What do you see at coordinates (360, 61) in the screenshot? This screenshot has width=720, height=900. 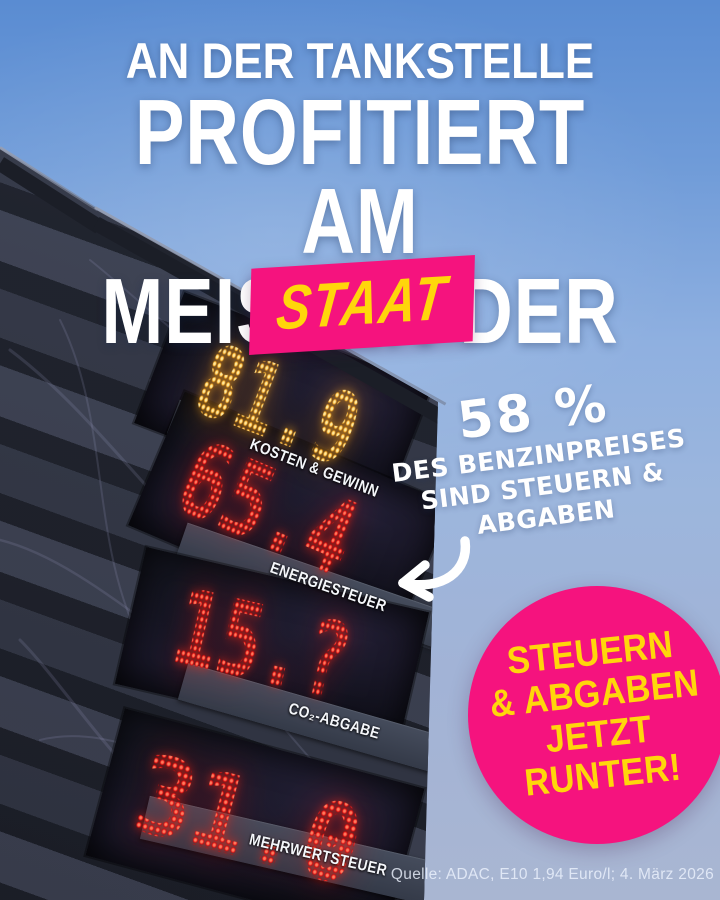 I see `headline-kicker: AN DER TANKSTELLE` at bounding box center [360, 61].